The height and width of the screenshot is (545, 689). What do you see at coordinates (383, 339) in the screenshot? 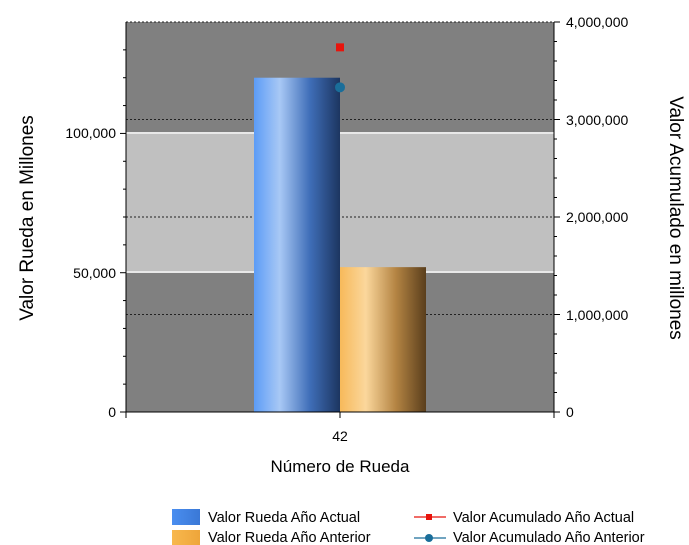
I see `bar-valor-rueda-ano-anterior` at bounding box center [383, 339].